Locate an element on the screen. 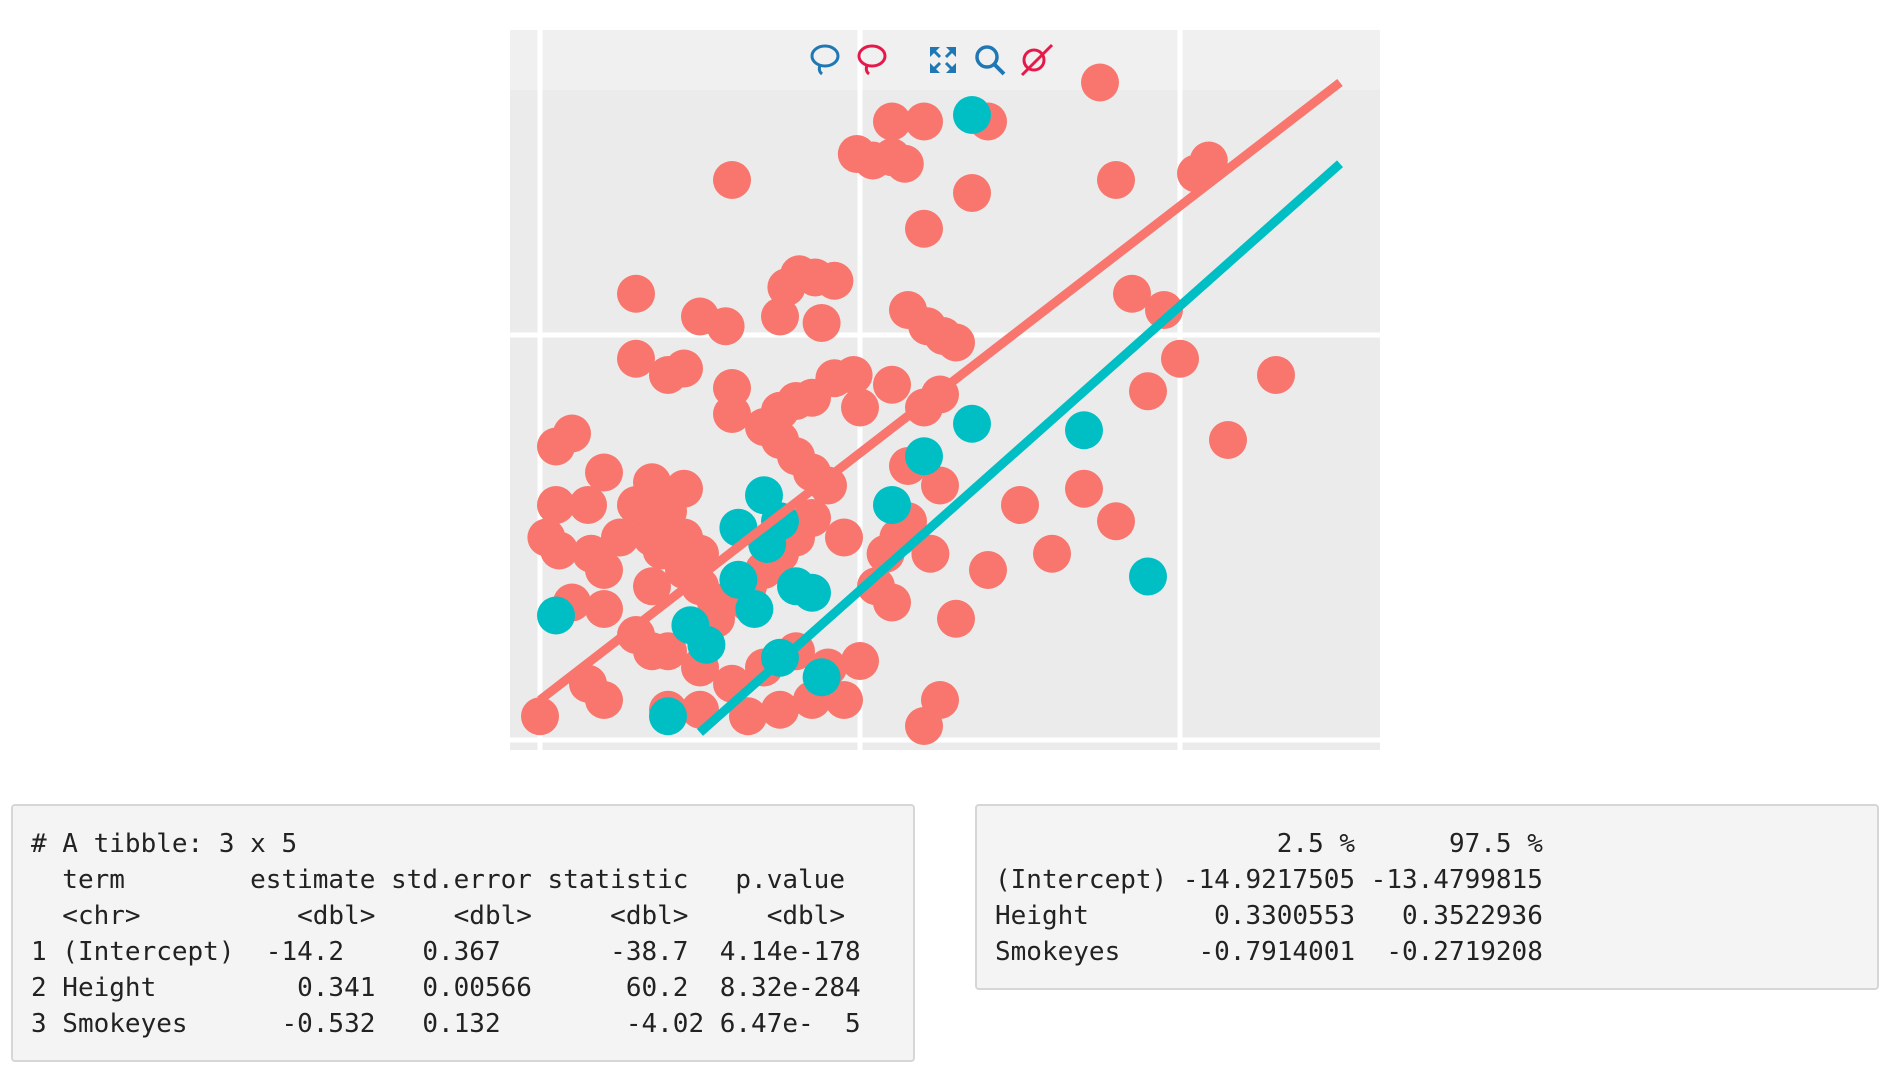 This screenshot has height=1072, width=1888. modebar-backdrop is located at coordinates (945, 60).